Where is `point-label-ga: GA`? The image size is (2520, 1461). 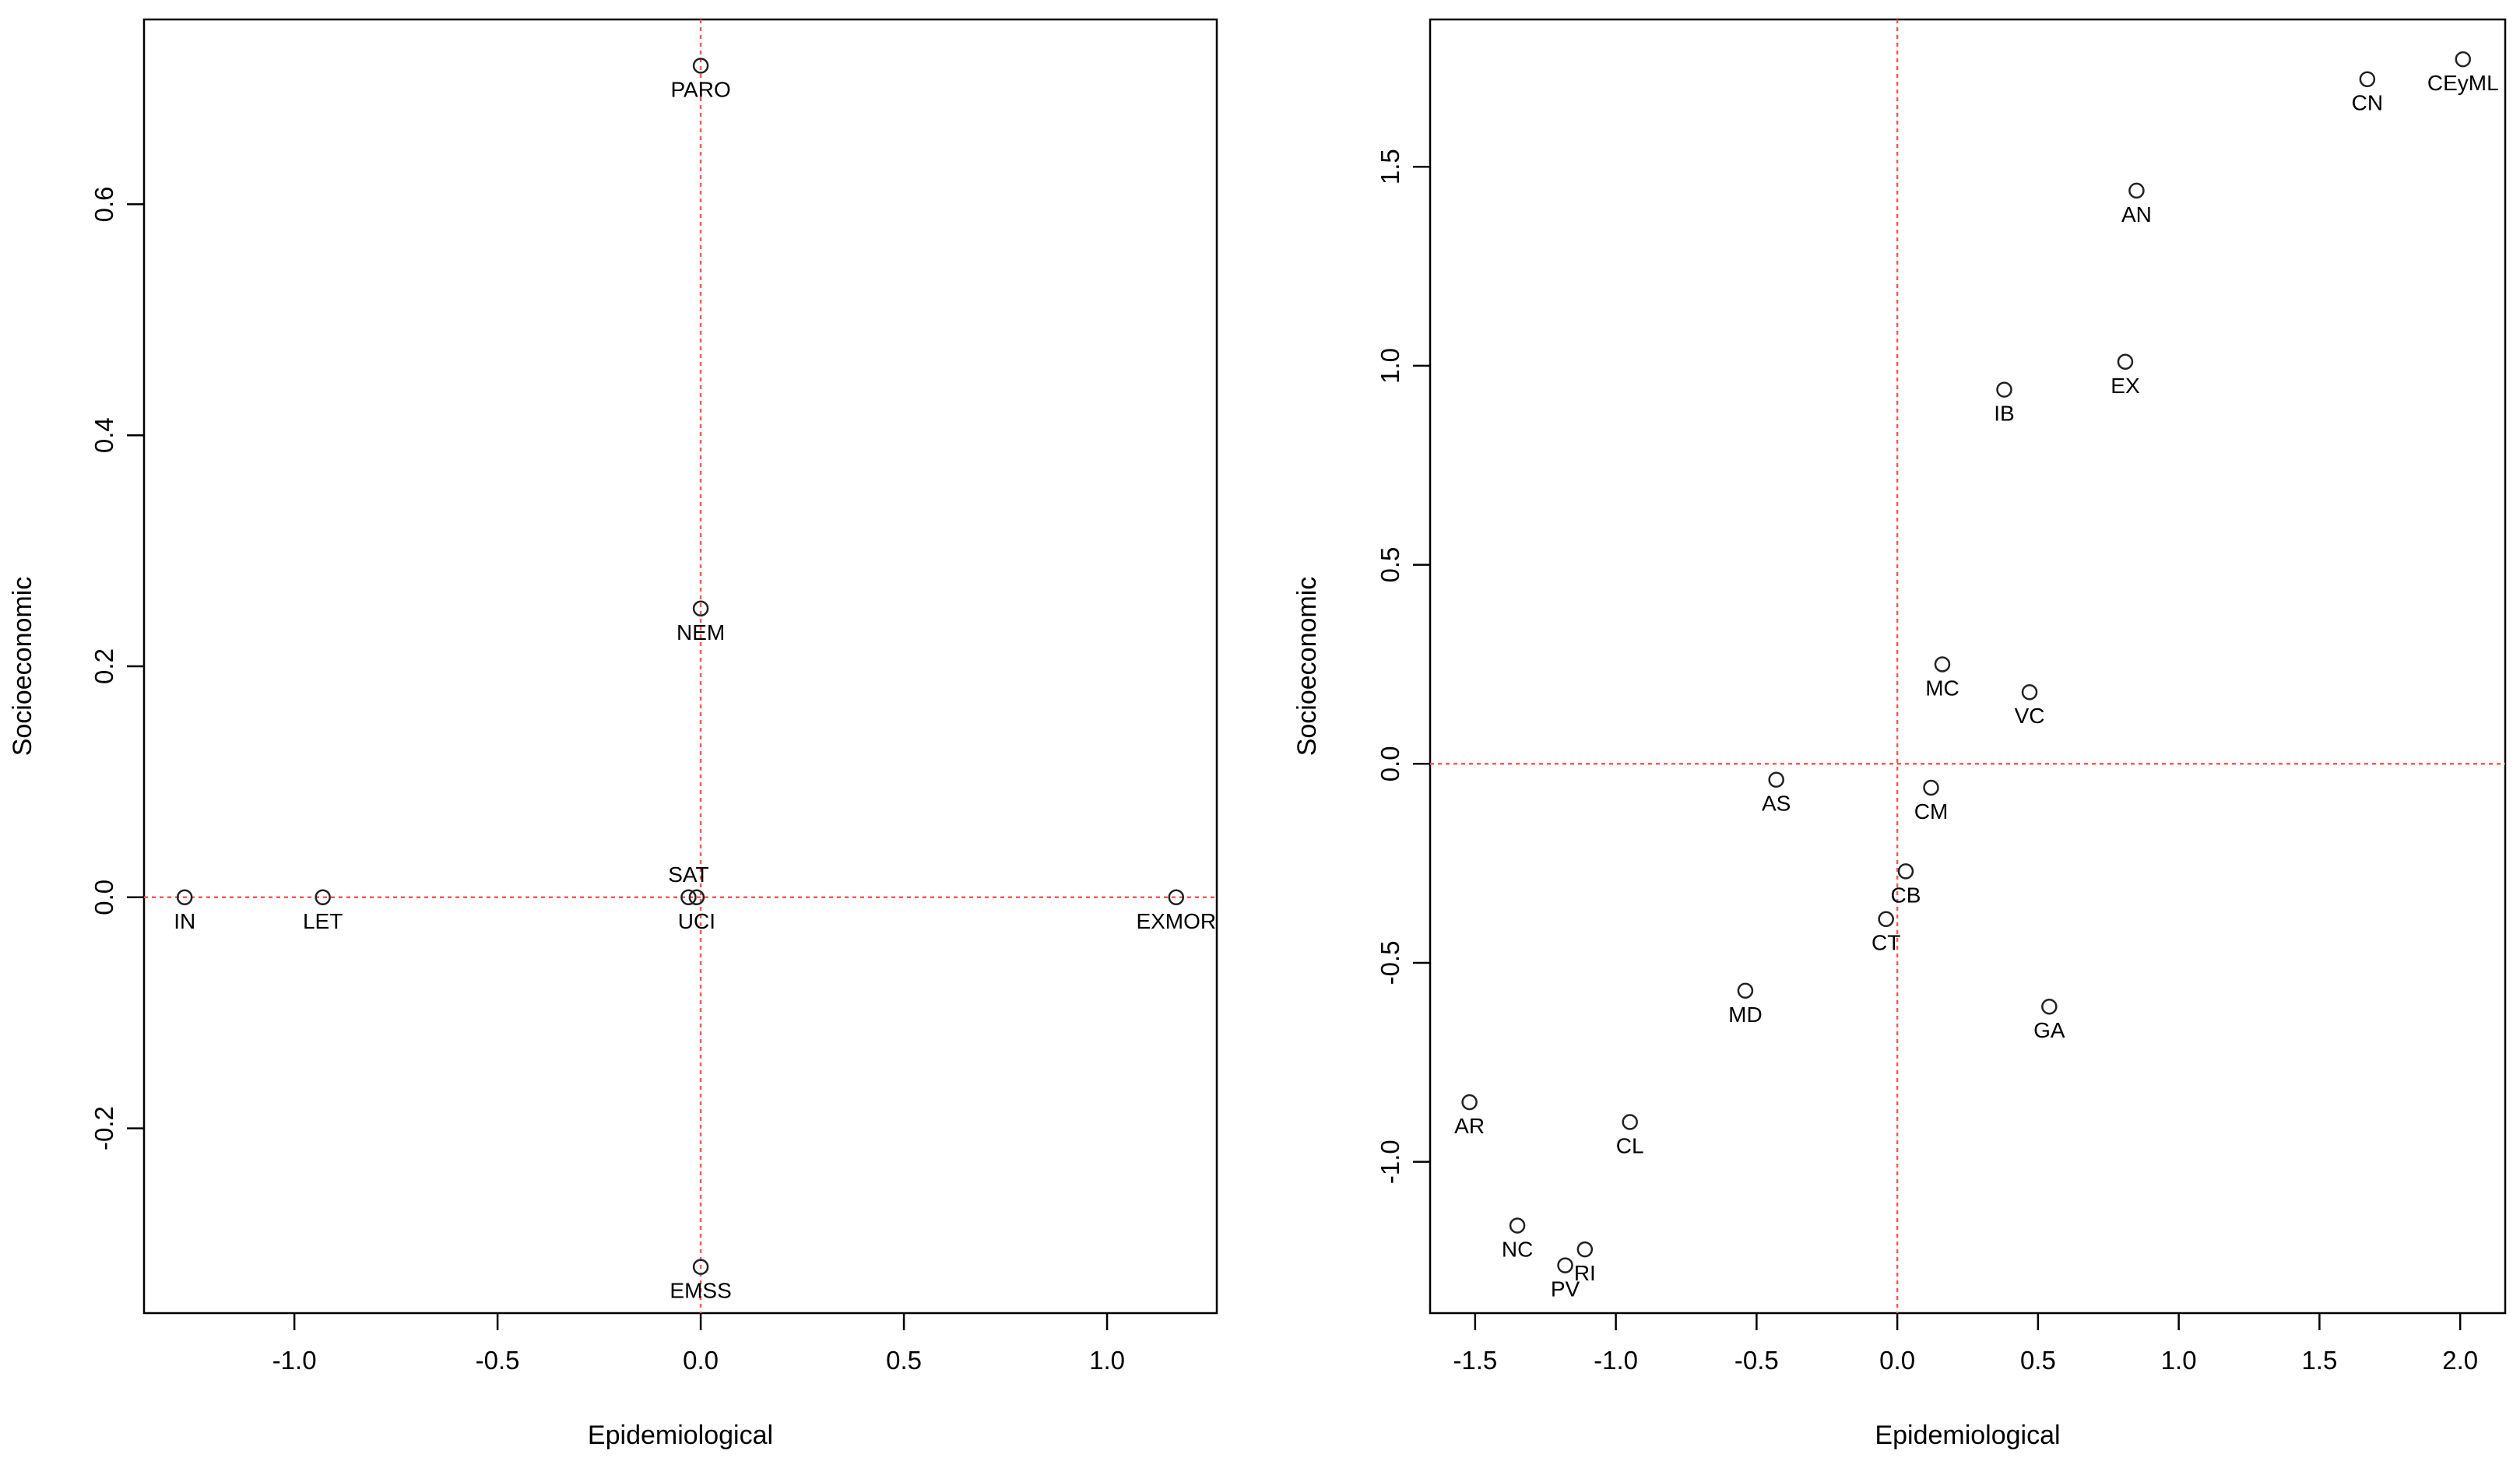 point-label-ga: GA is located at coordinates (2049, 1030).